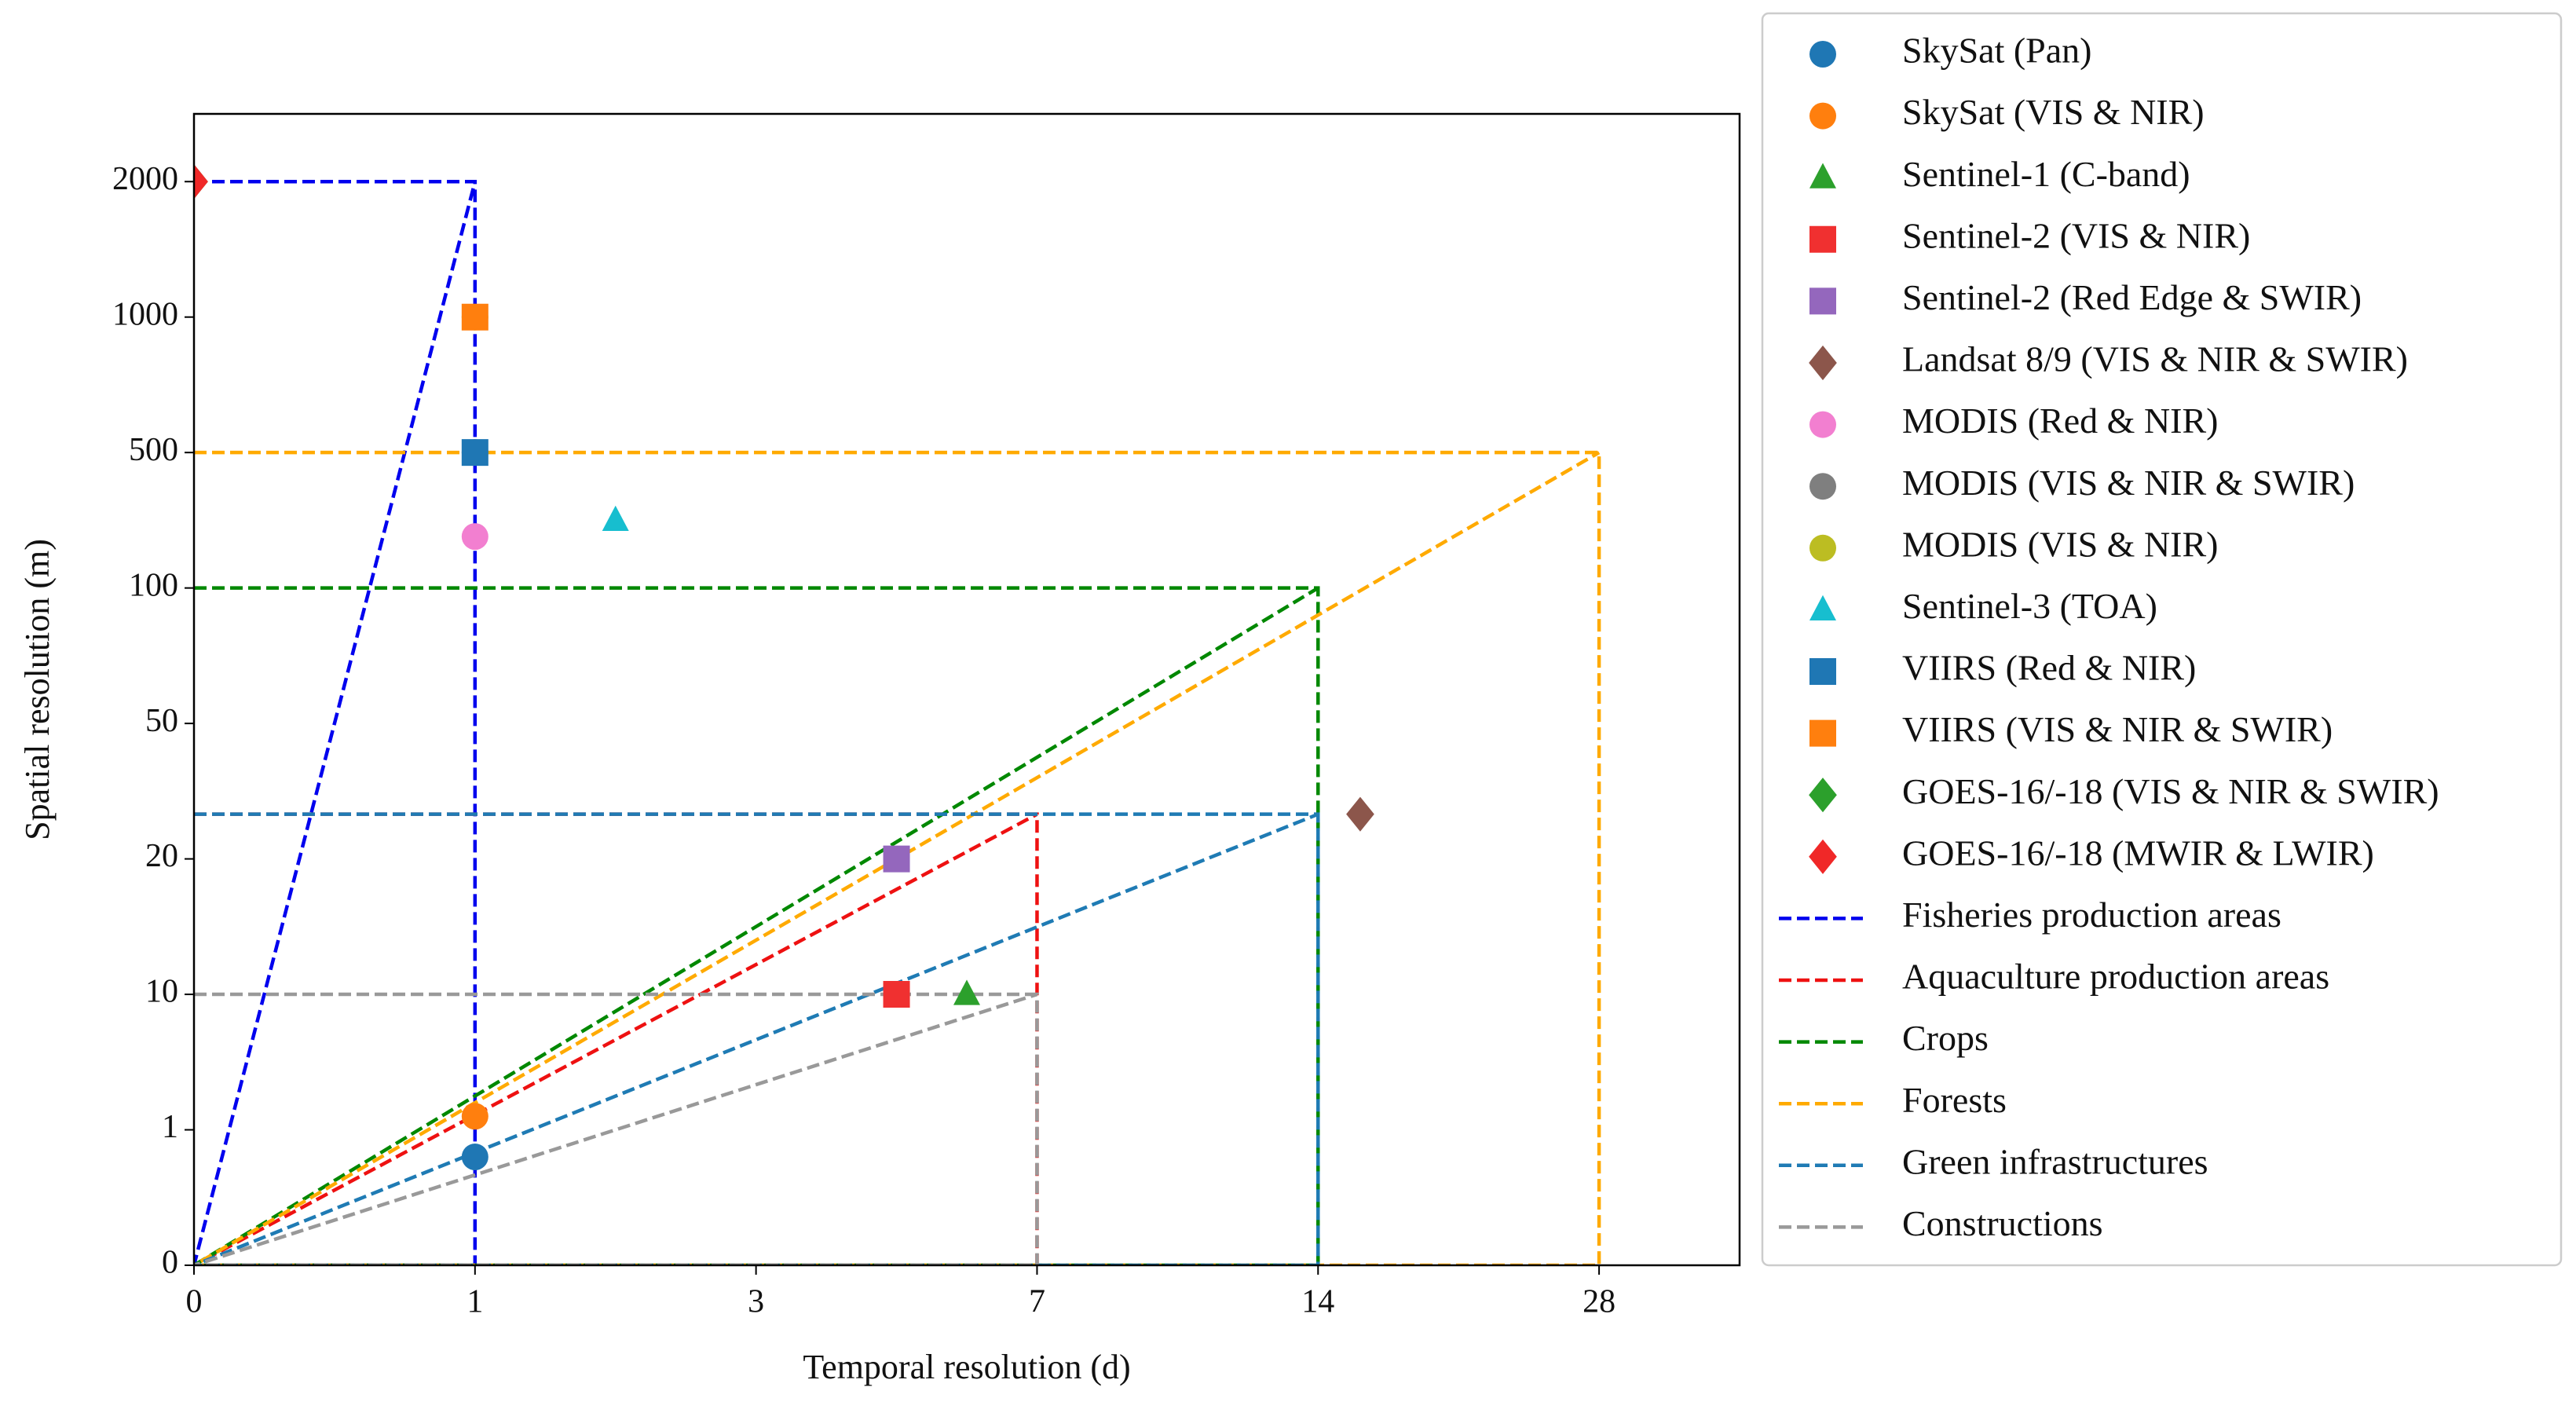  What do you see at coordinates (966, 1367) in the screenshot?
I see `x-axis-label: Temporal resolution (d)` at bounding box center [966, 1367].